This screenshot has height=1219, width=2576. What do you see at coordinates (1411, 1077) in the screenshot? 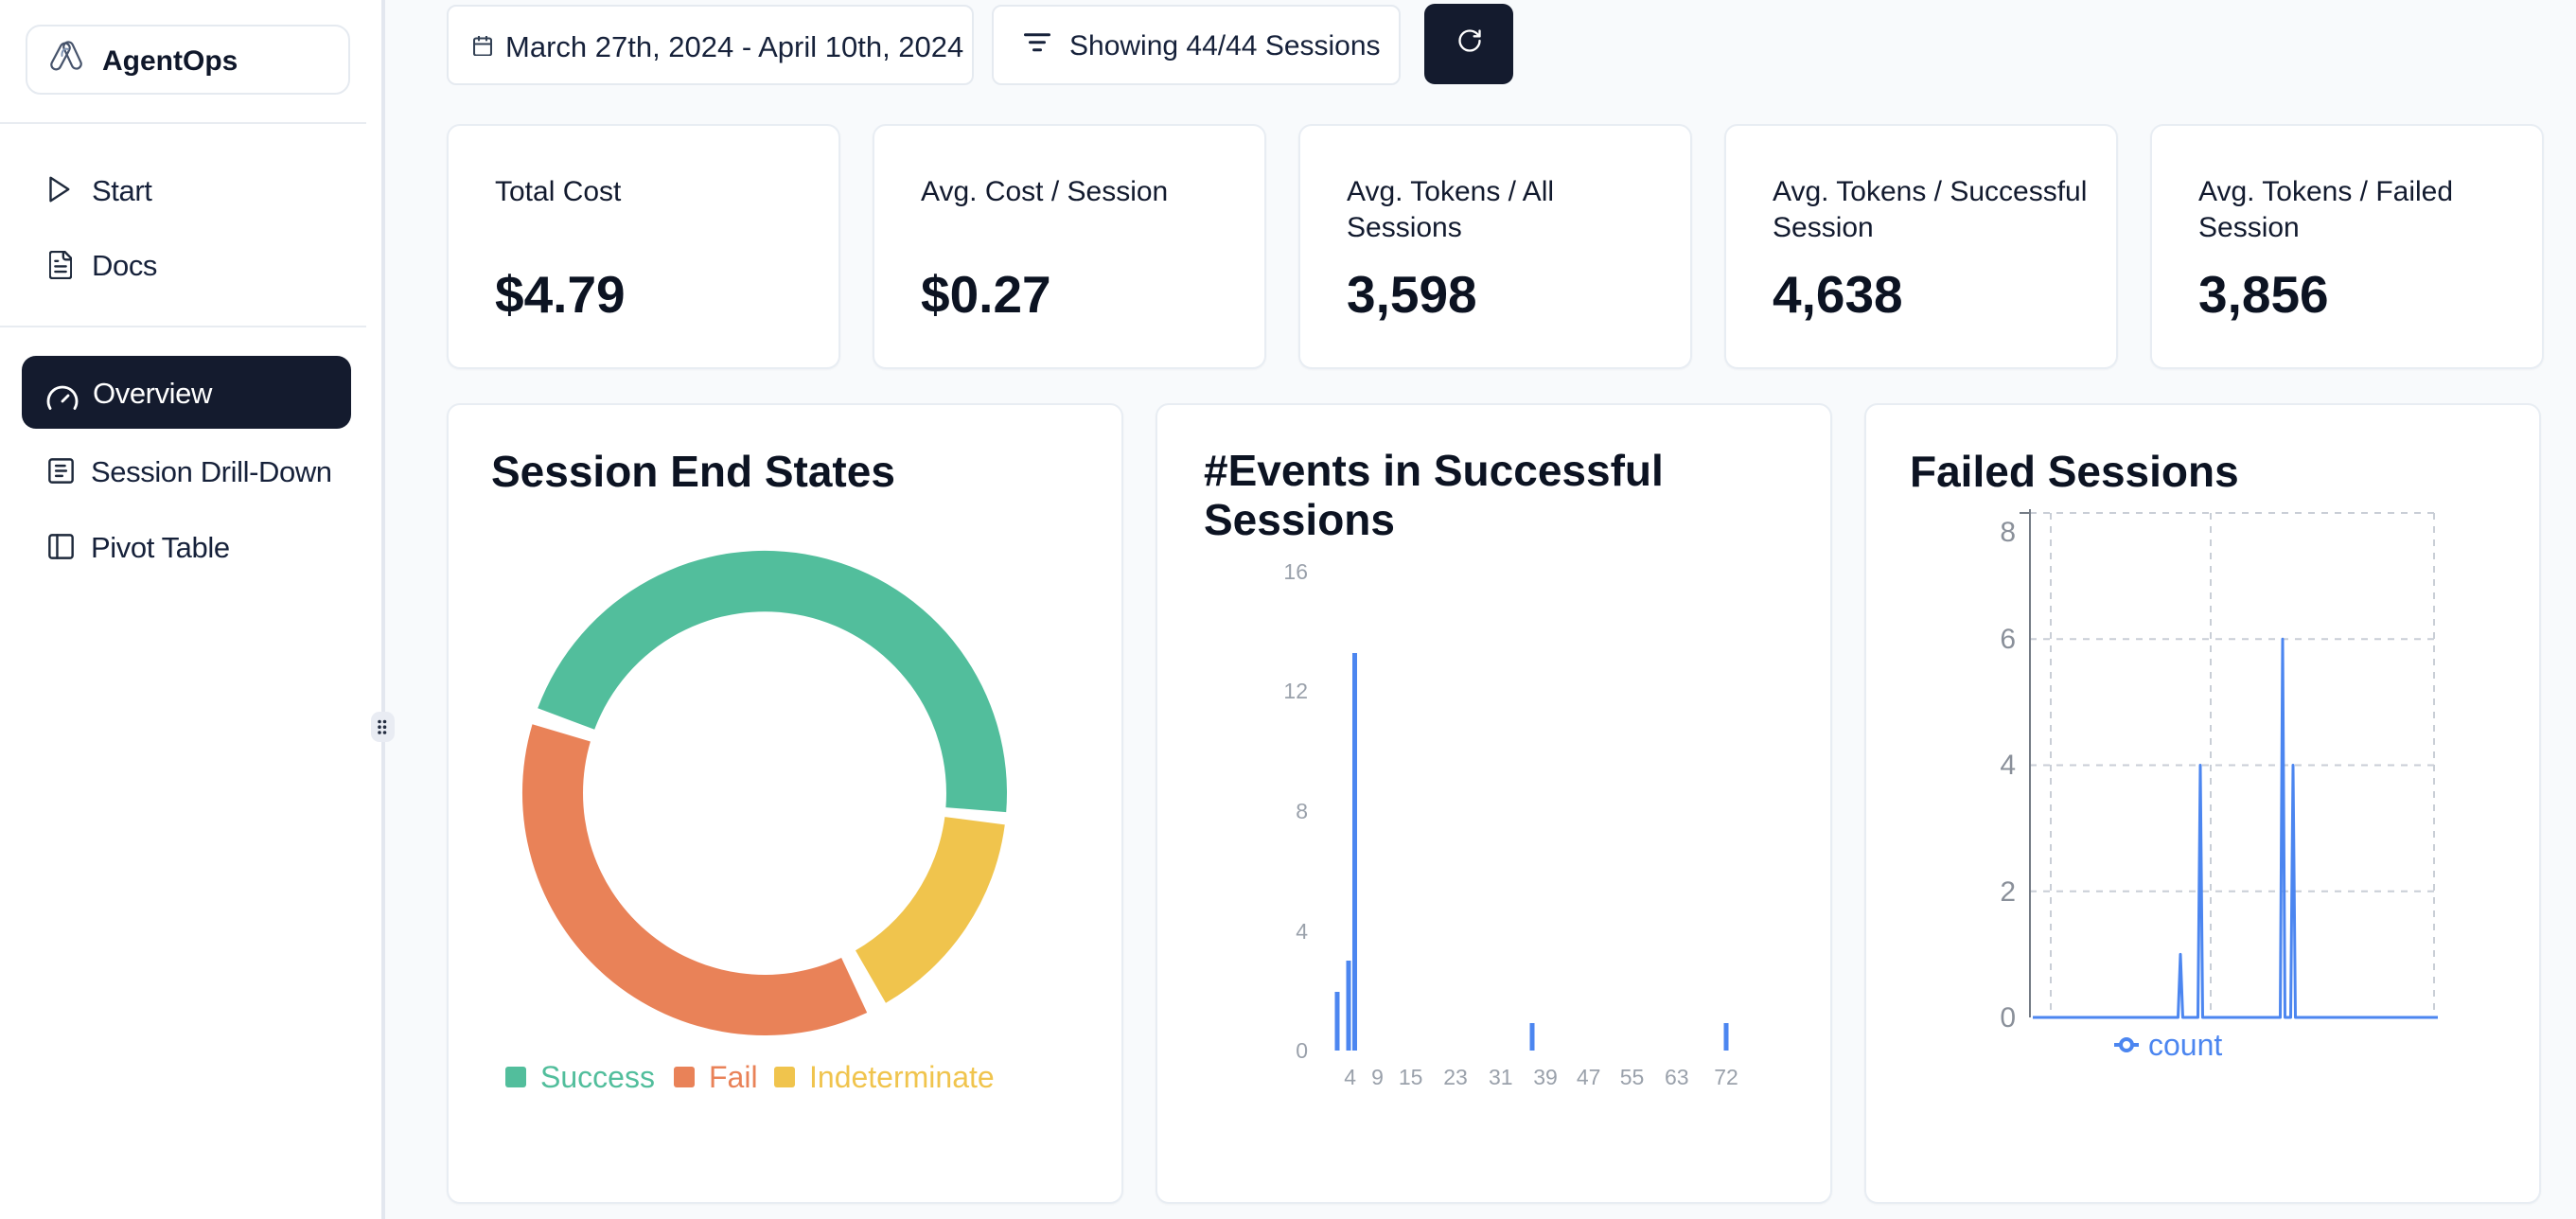
I see `svg-text: 15` at bounding box center [1411, 1077].